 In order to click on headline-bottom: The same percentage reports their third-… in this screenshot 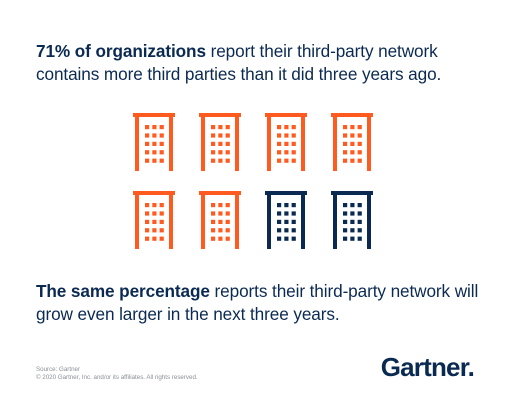, I will do `click(261, 303)`.